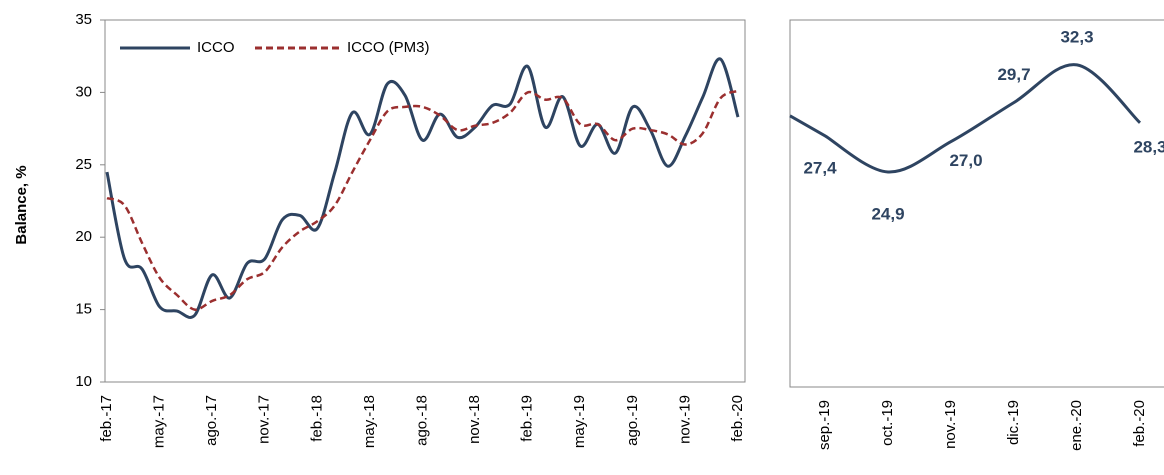 This screenshot has height=475, width=1164. I want to click on value-label: 29,7, so click(1013, 74).